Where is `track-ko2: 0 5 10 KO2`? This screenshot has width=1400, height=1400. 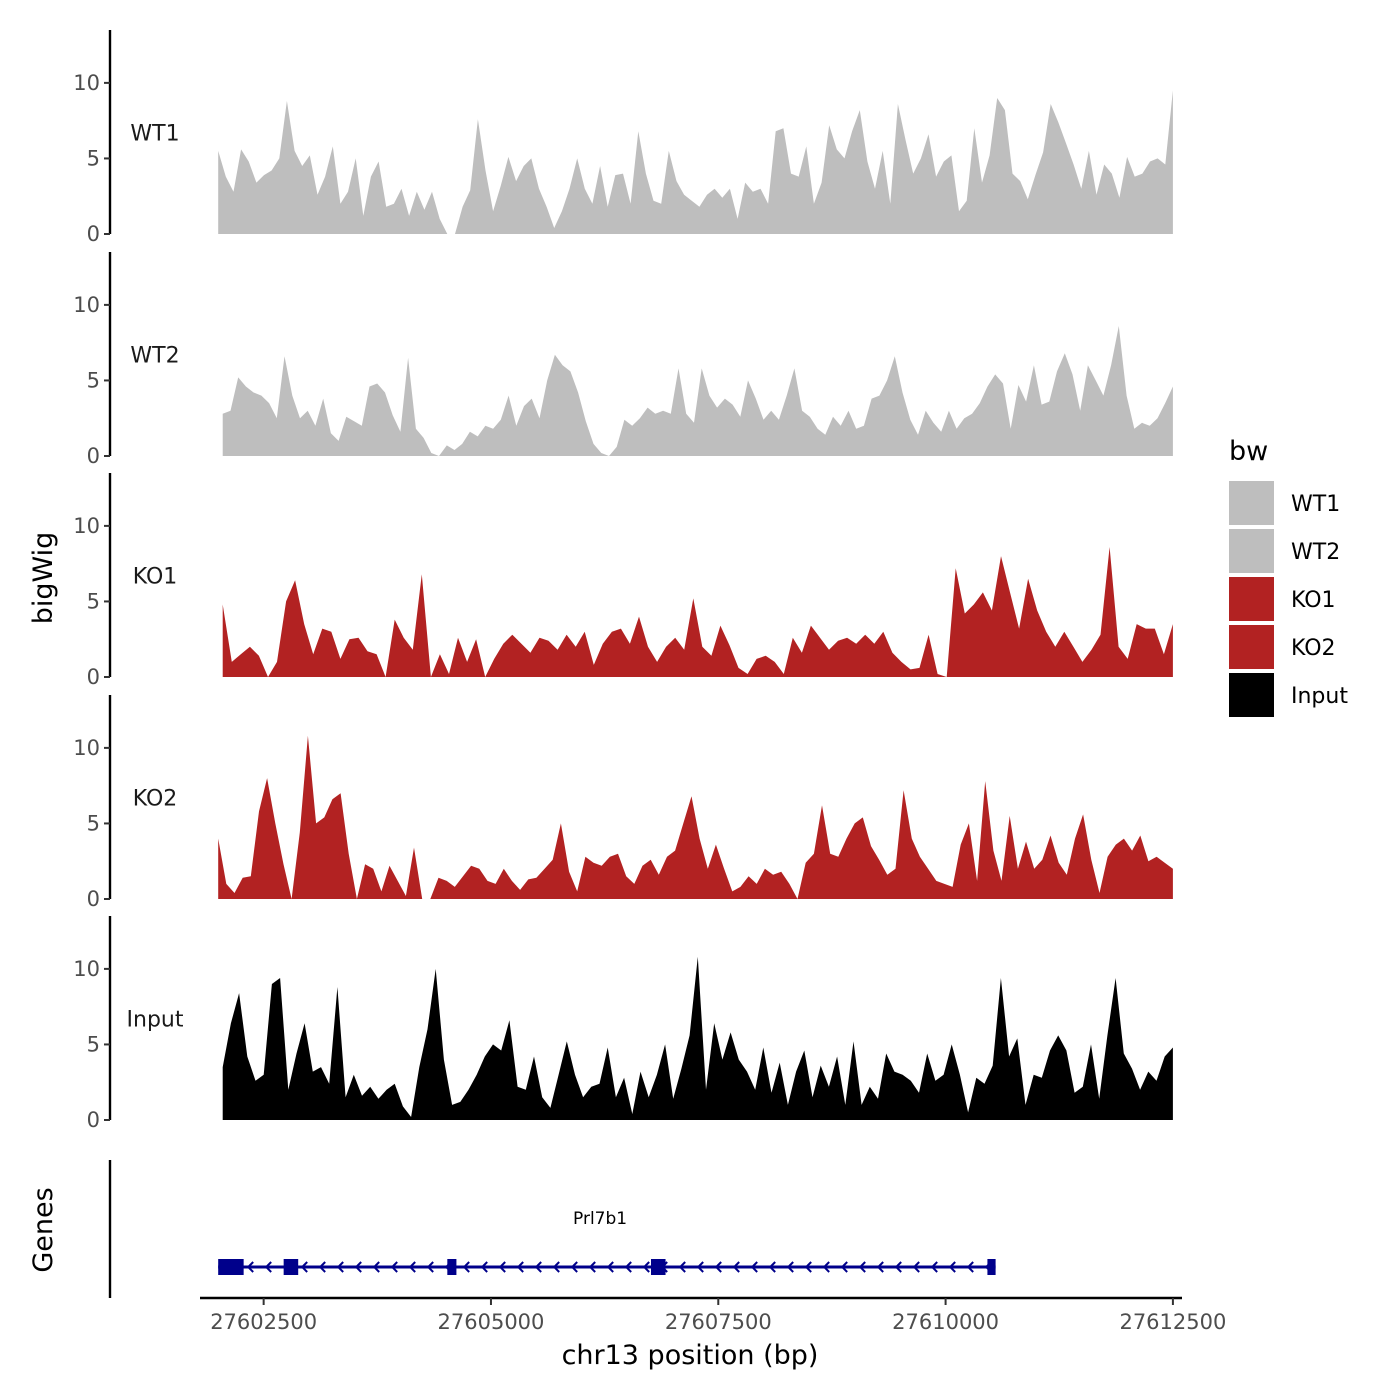
track-ko2: 0 5 10 KO2 is located at coordinates (623, 803).